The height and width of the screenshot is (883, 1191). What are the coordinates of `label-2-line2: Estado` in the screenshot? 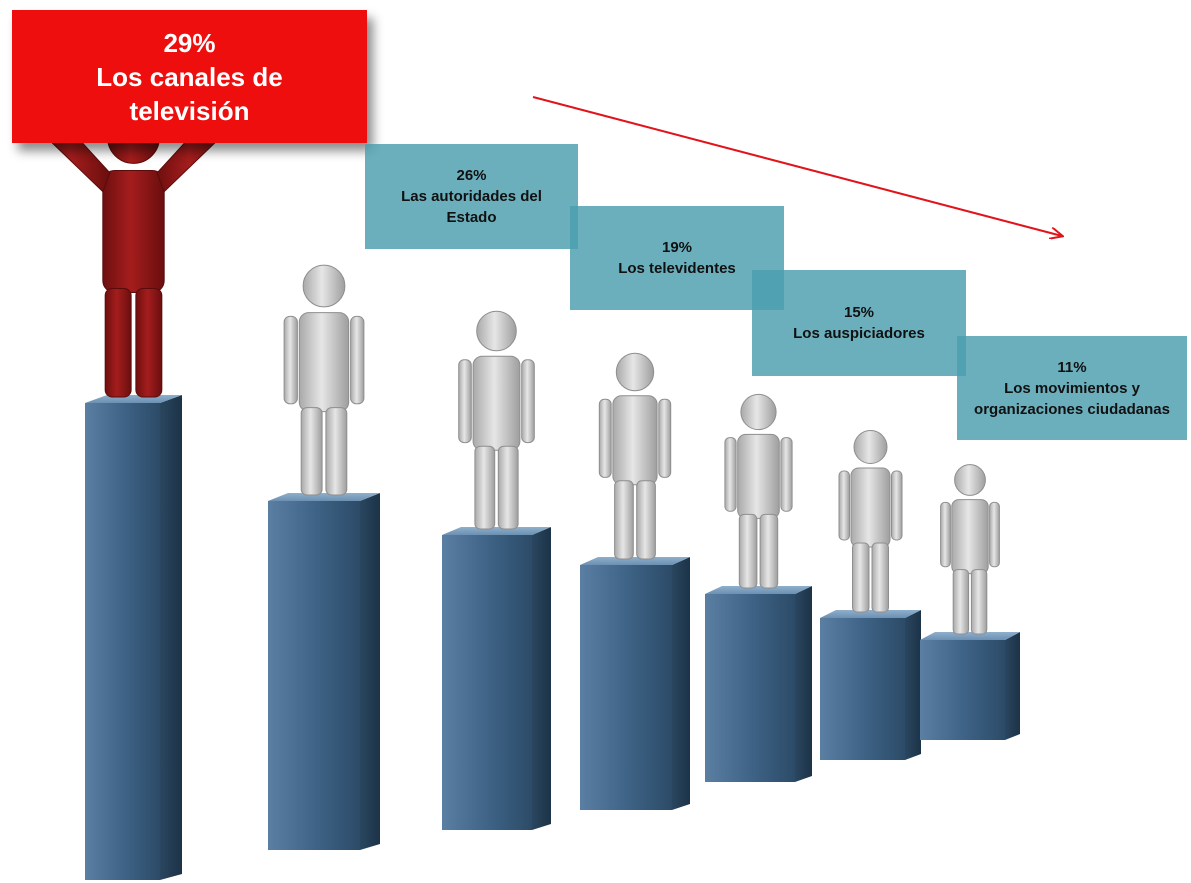 It's located at (471, 217).